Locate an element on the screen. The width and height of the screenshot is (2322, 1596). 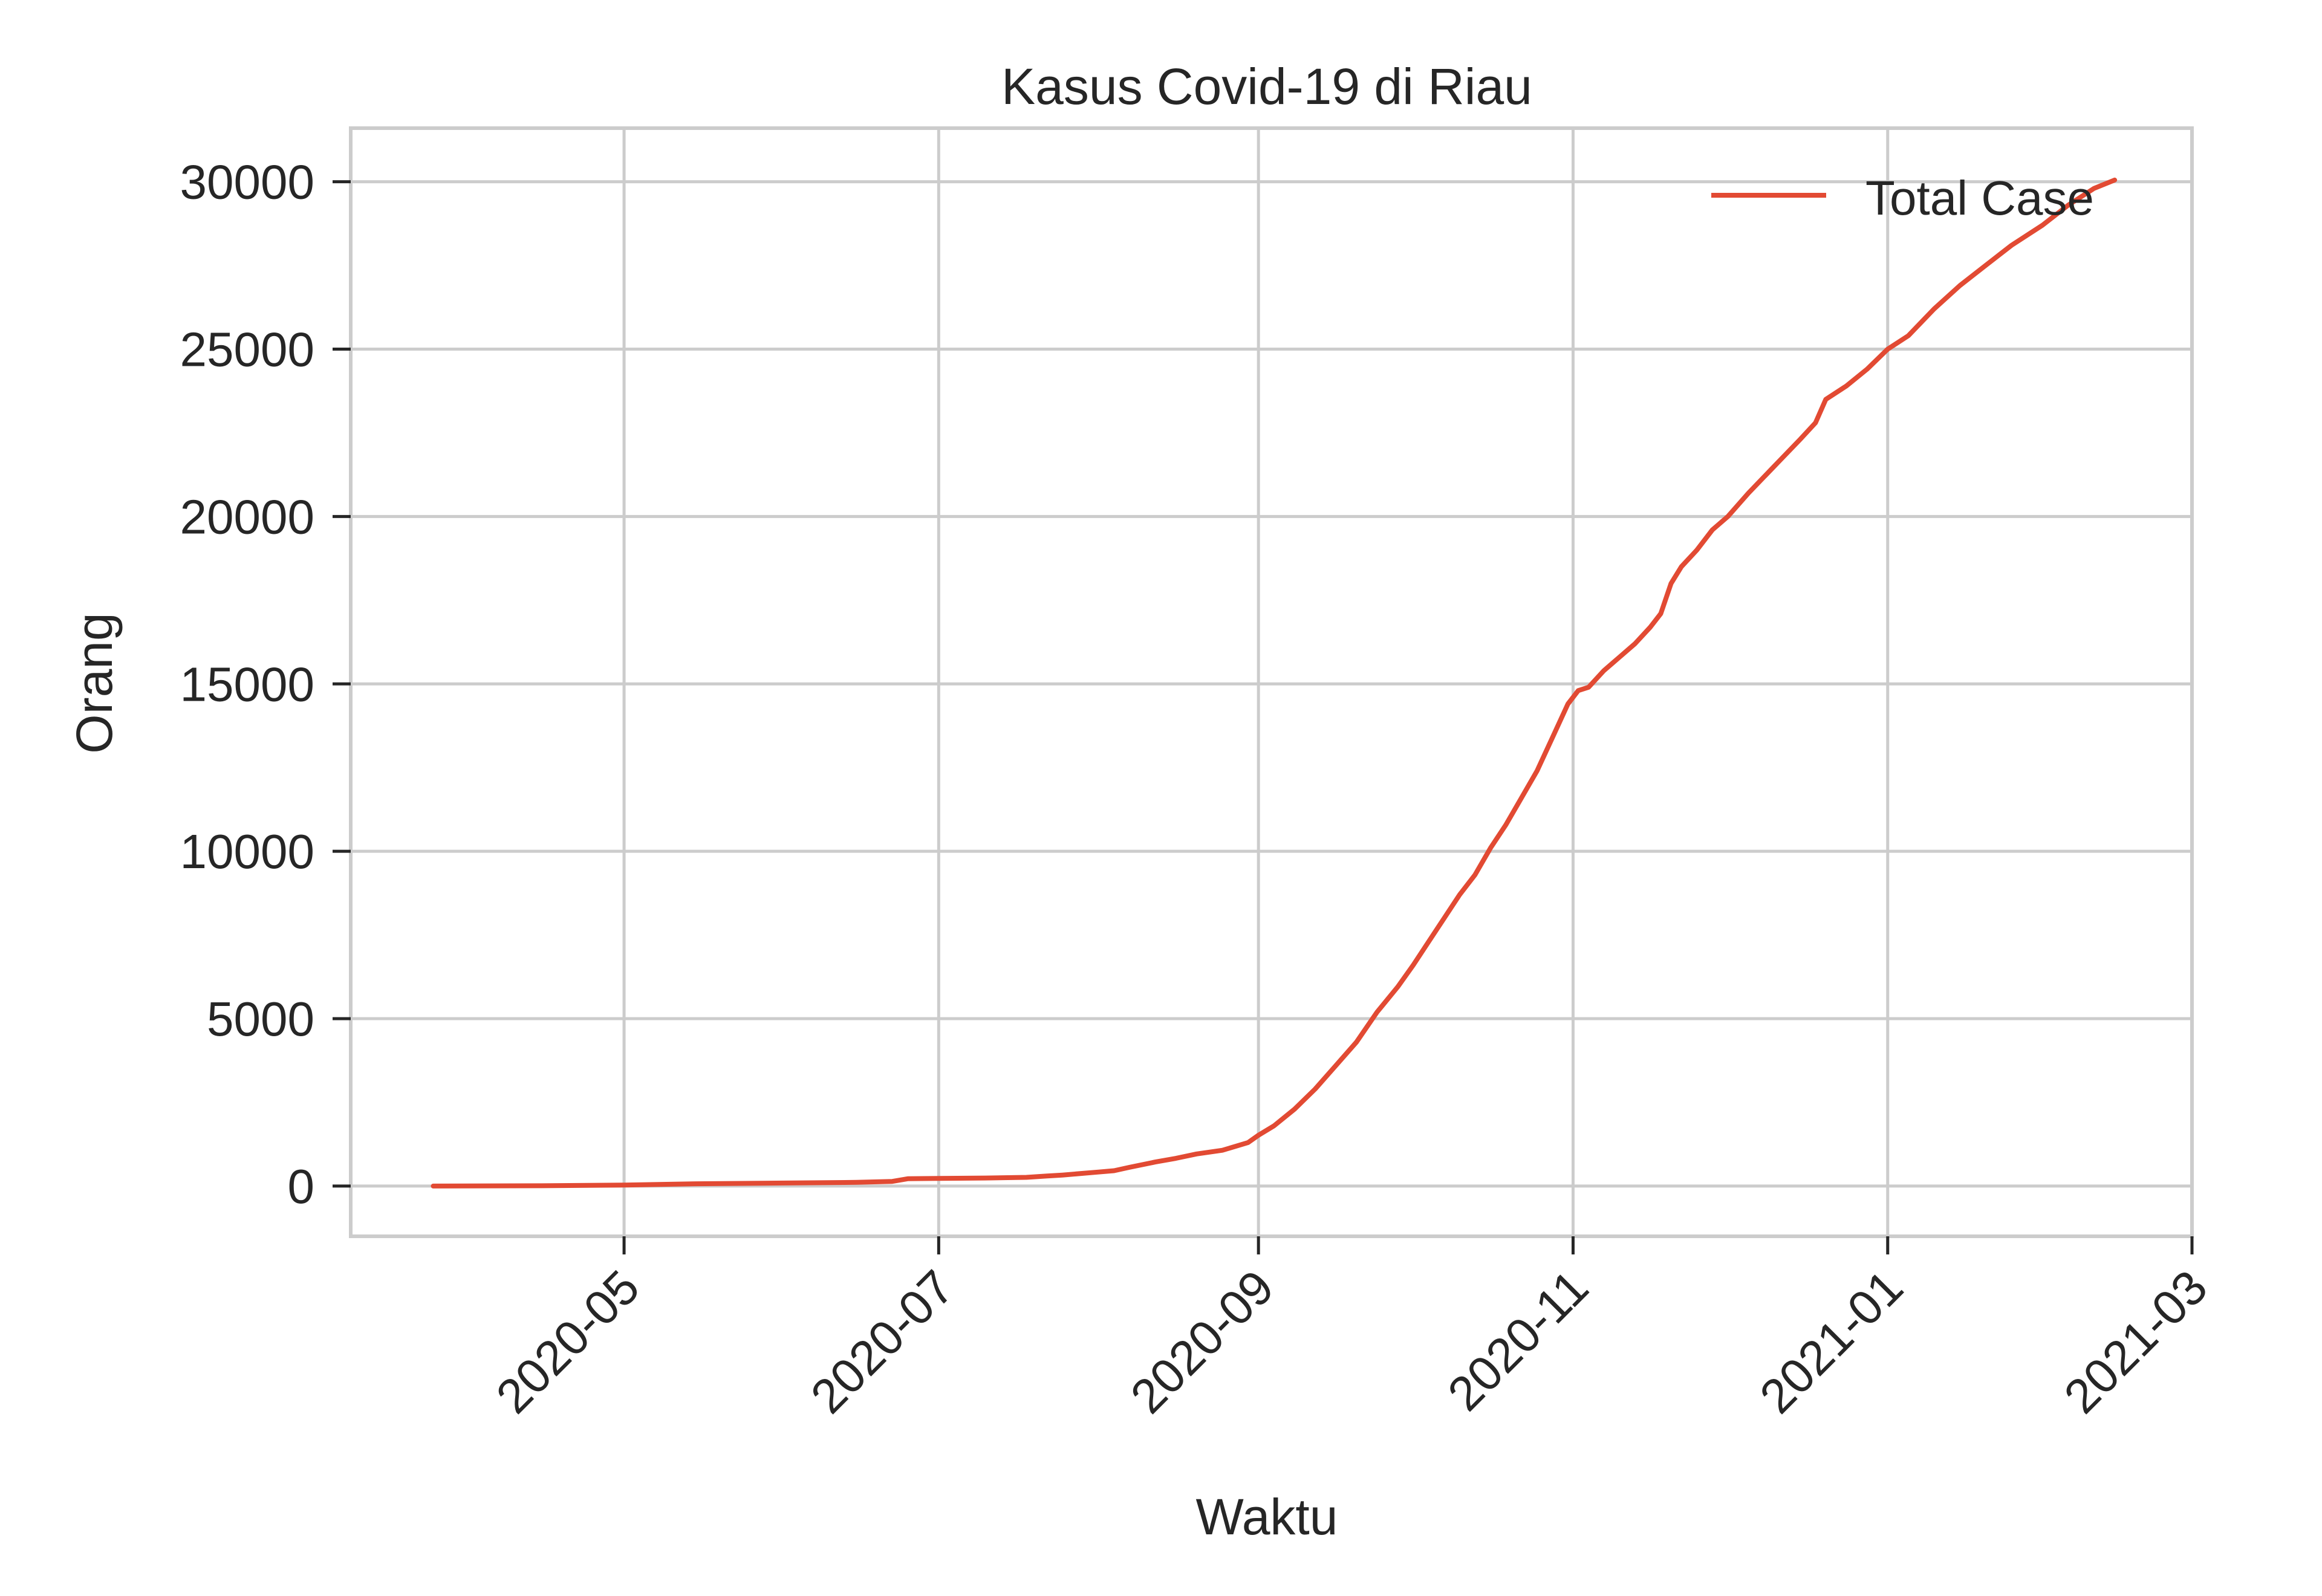
y-tick-label: 0 is located at coordinates (301, 1186).